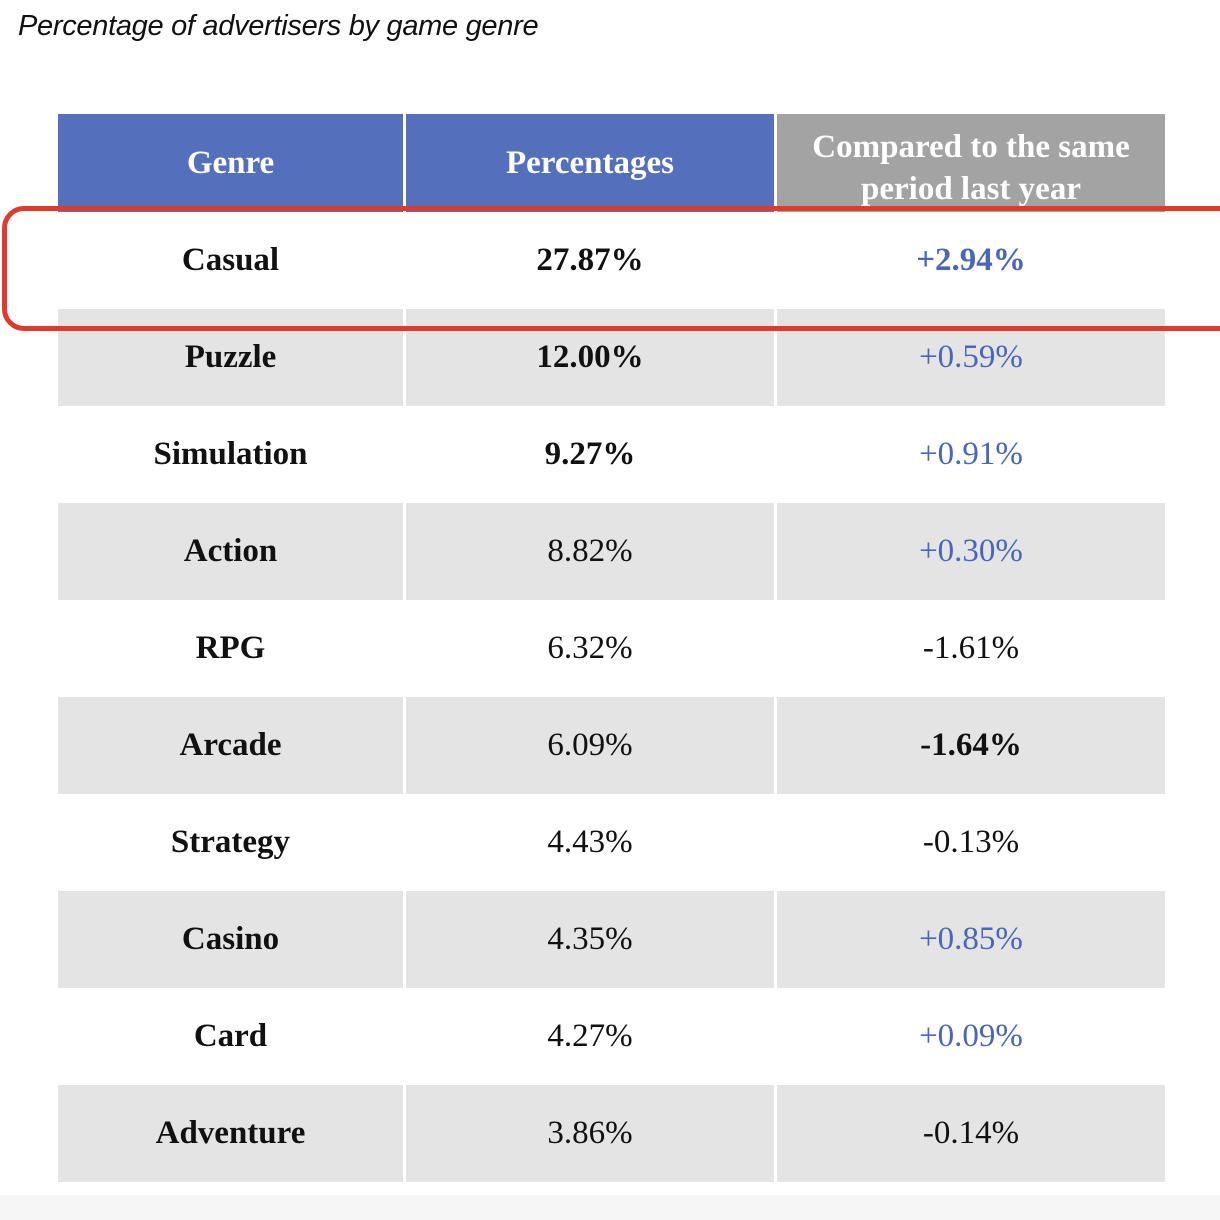 The height and width of the screenshot is (1220, 1220). Describe the element at coordinates (590, 163) in the screenshot. I see `header-percentages: Percentages` at that location.